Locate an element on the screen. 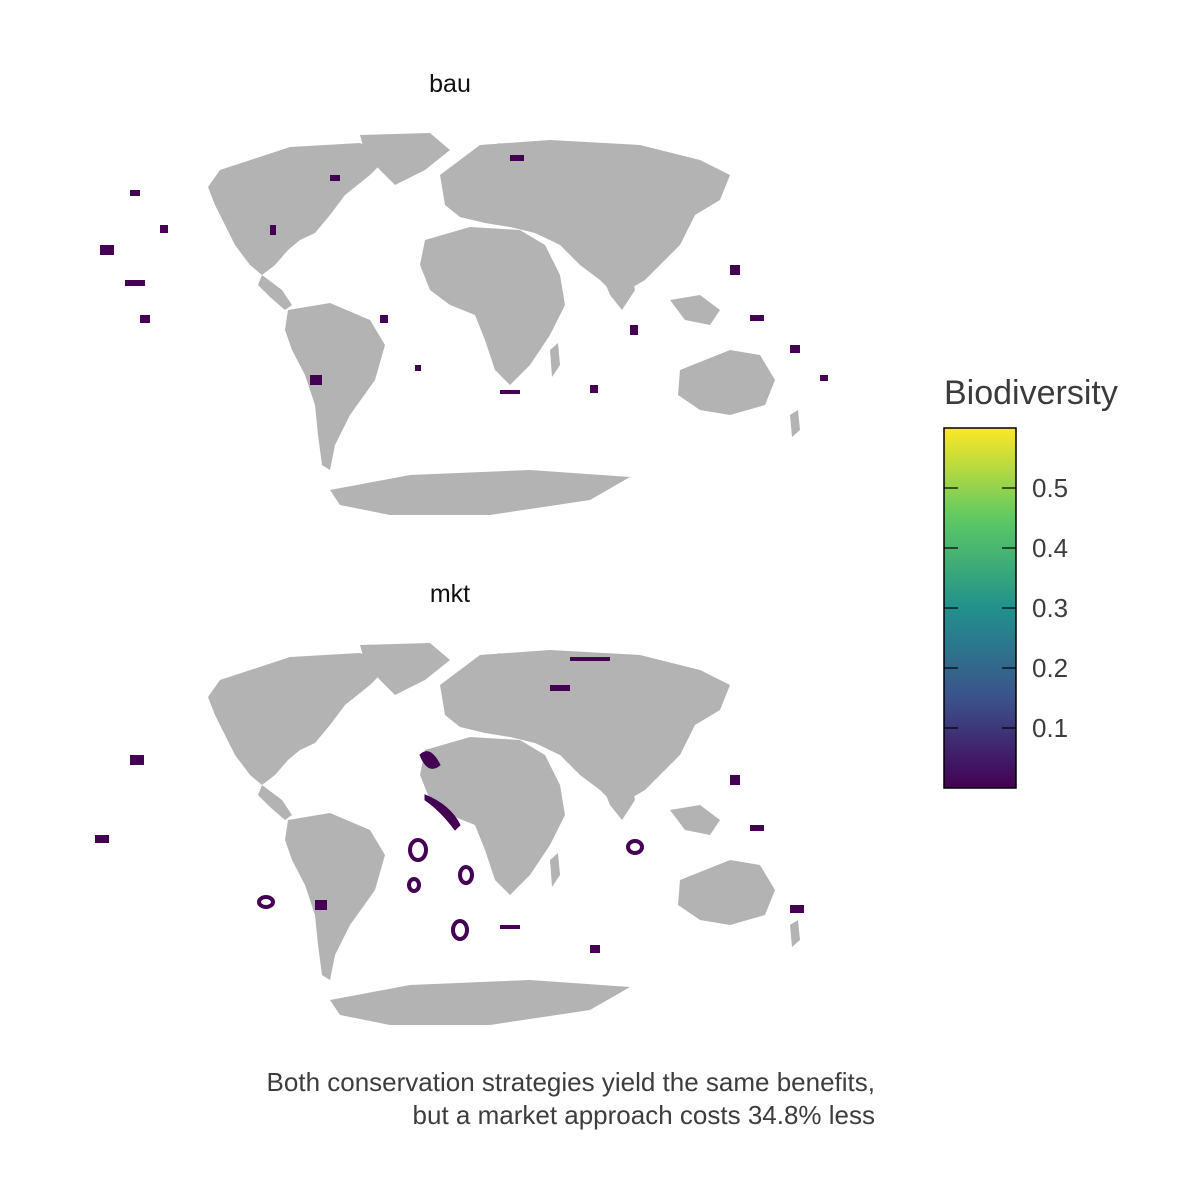 This screenshot has height=1181, width=1181. legend-tick-label: 0.1 is located at coordinates (1050, 728).